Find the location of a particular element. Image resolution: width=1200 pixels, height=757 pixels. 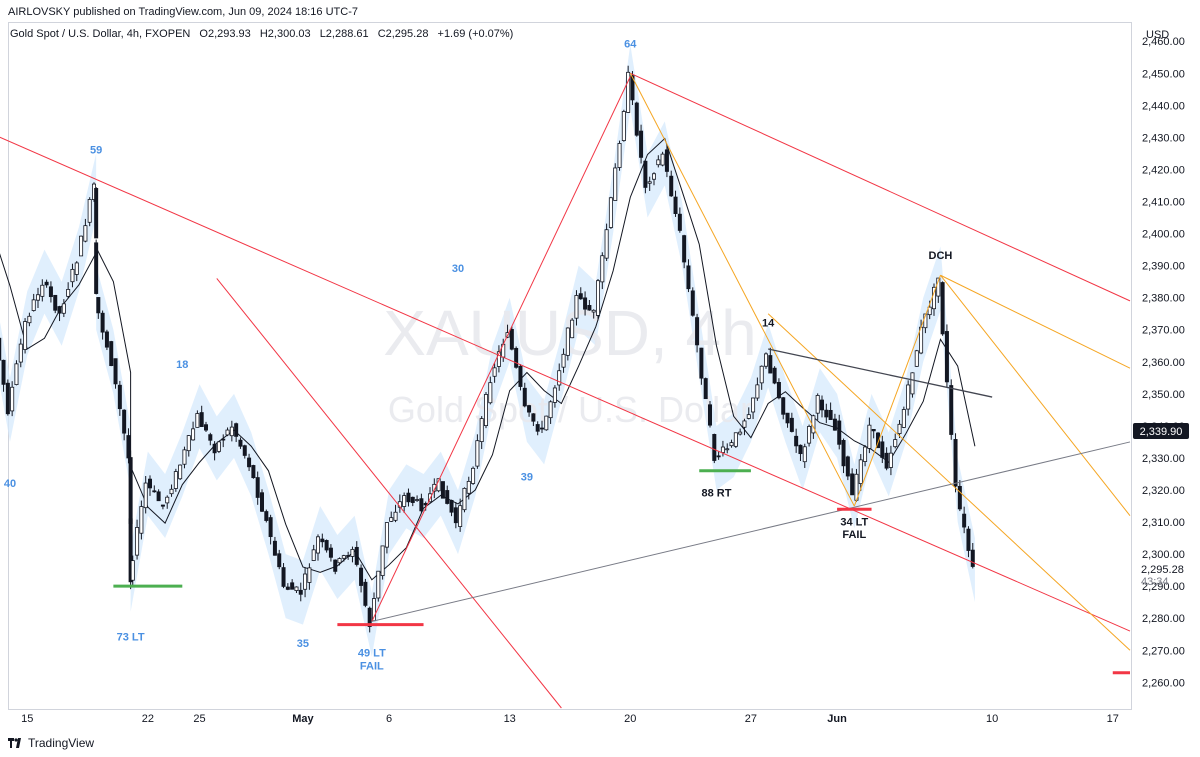

footer: TradingView is located at coordinates (51, 743).